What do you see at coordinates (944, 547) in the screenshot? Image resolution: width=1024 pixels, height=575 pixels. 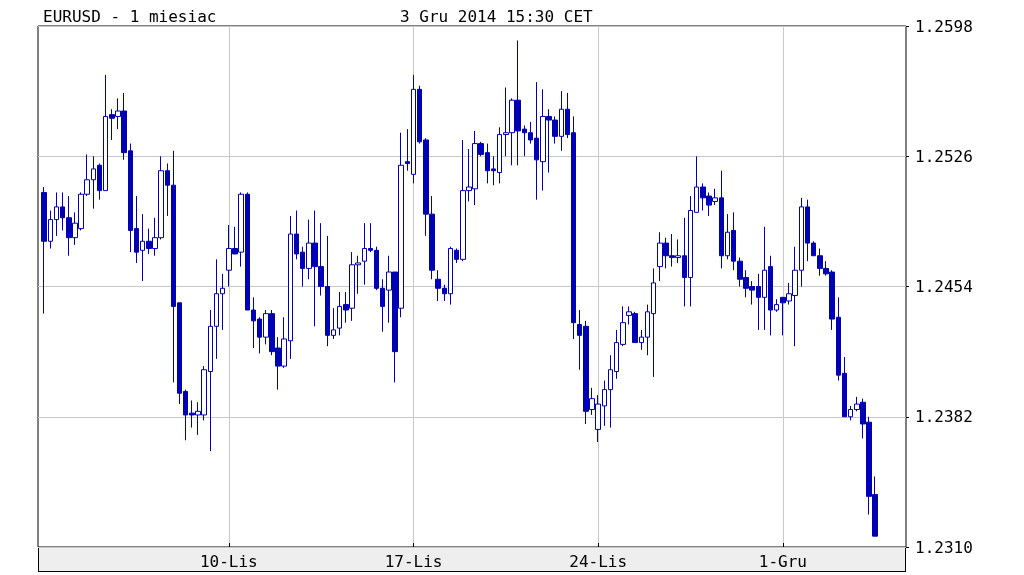 I see `y-tick-label: 1.2310` at bounding box center [944, 547].